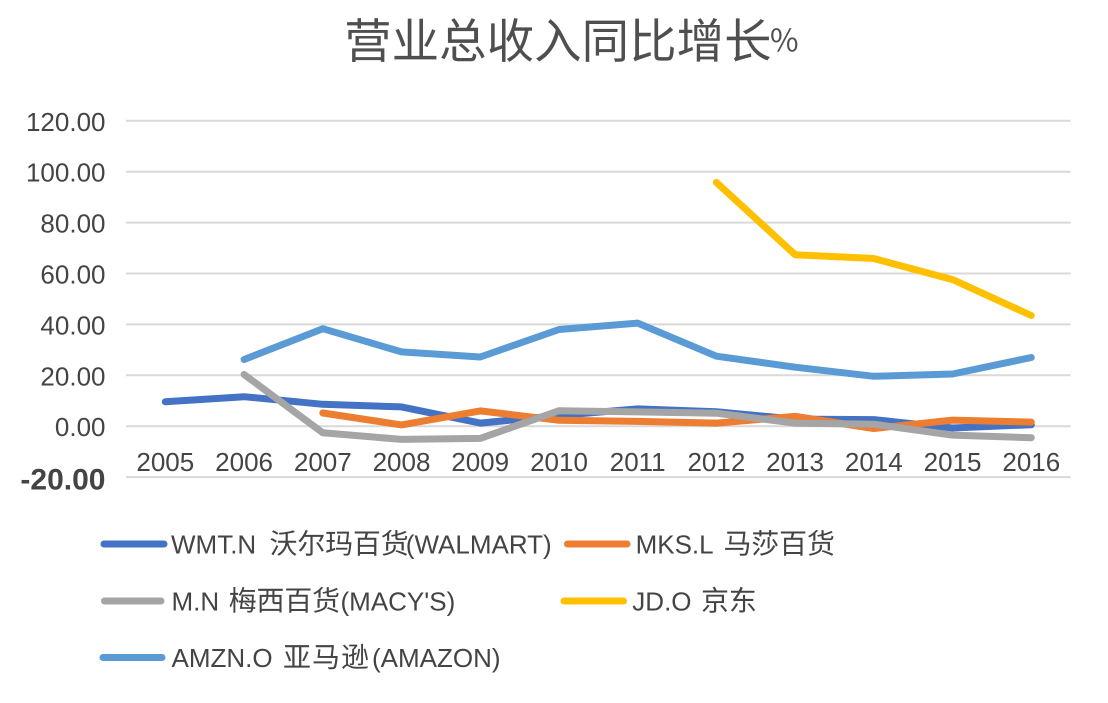  I want to click on svg-text: (MACY'S), so click(398, 602).